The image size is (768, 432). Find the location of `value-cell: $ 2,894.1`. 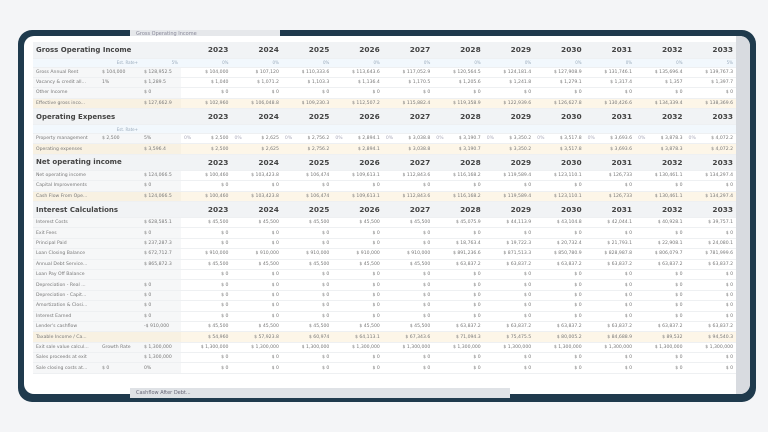

value-cell: $ 2,894.1 is located at coordinates (357, 149).